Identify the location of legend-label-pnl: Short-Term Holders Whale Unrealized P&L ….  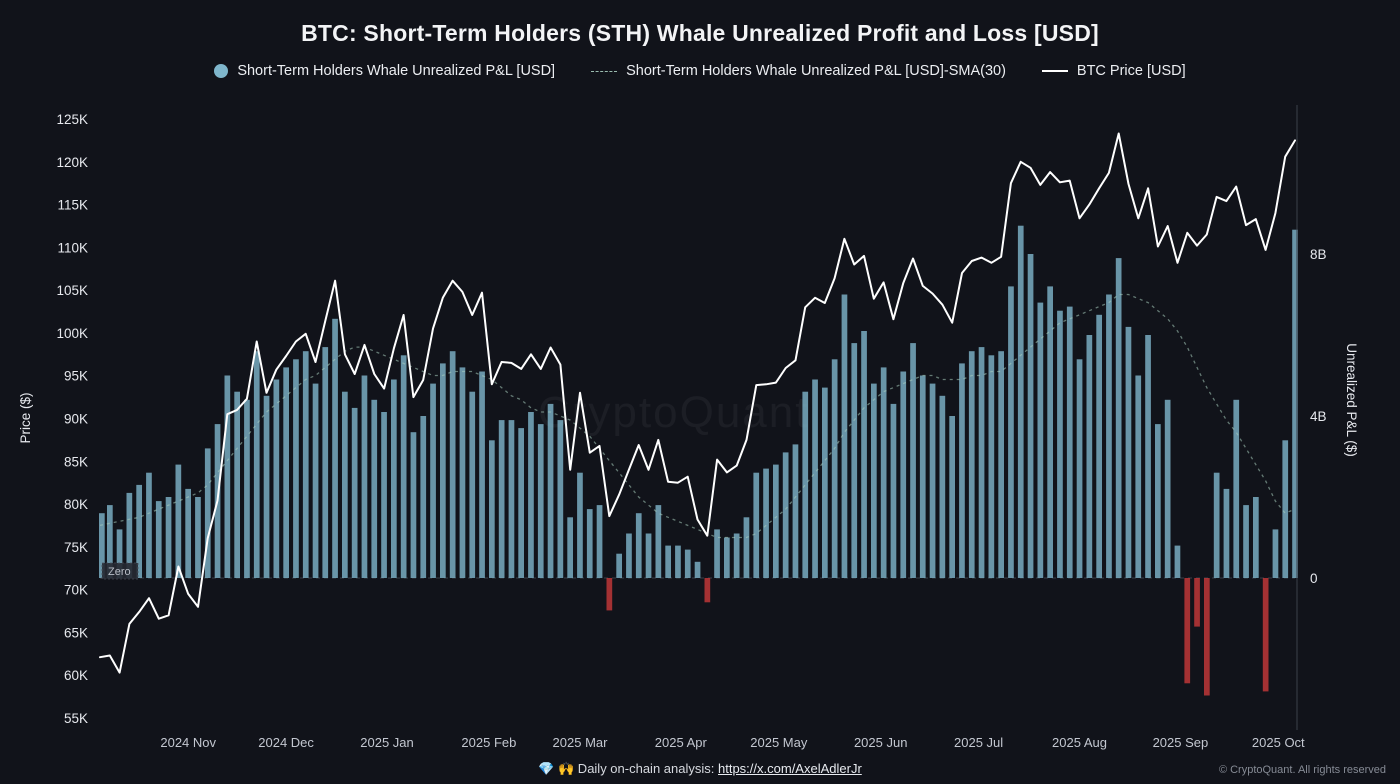
(396, 71).